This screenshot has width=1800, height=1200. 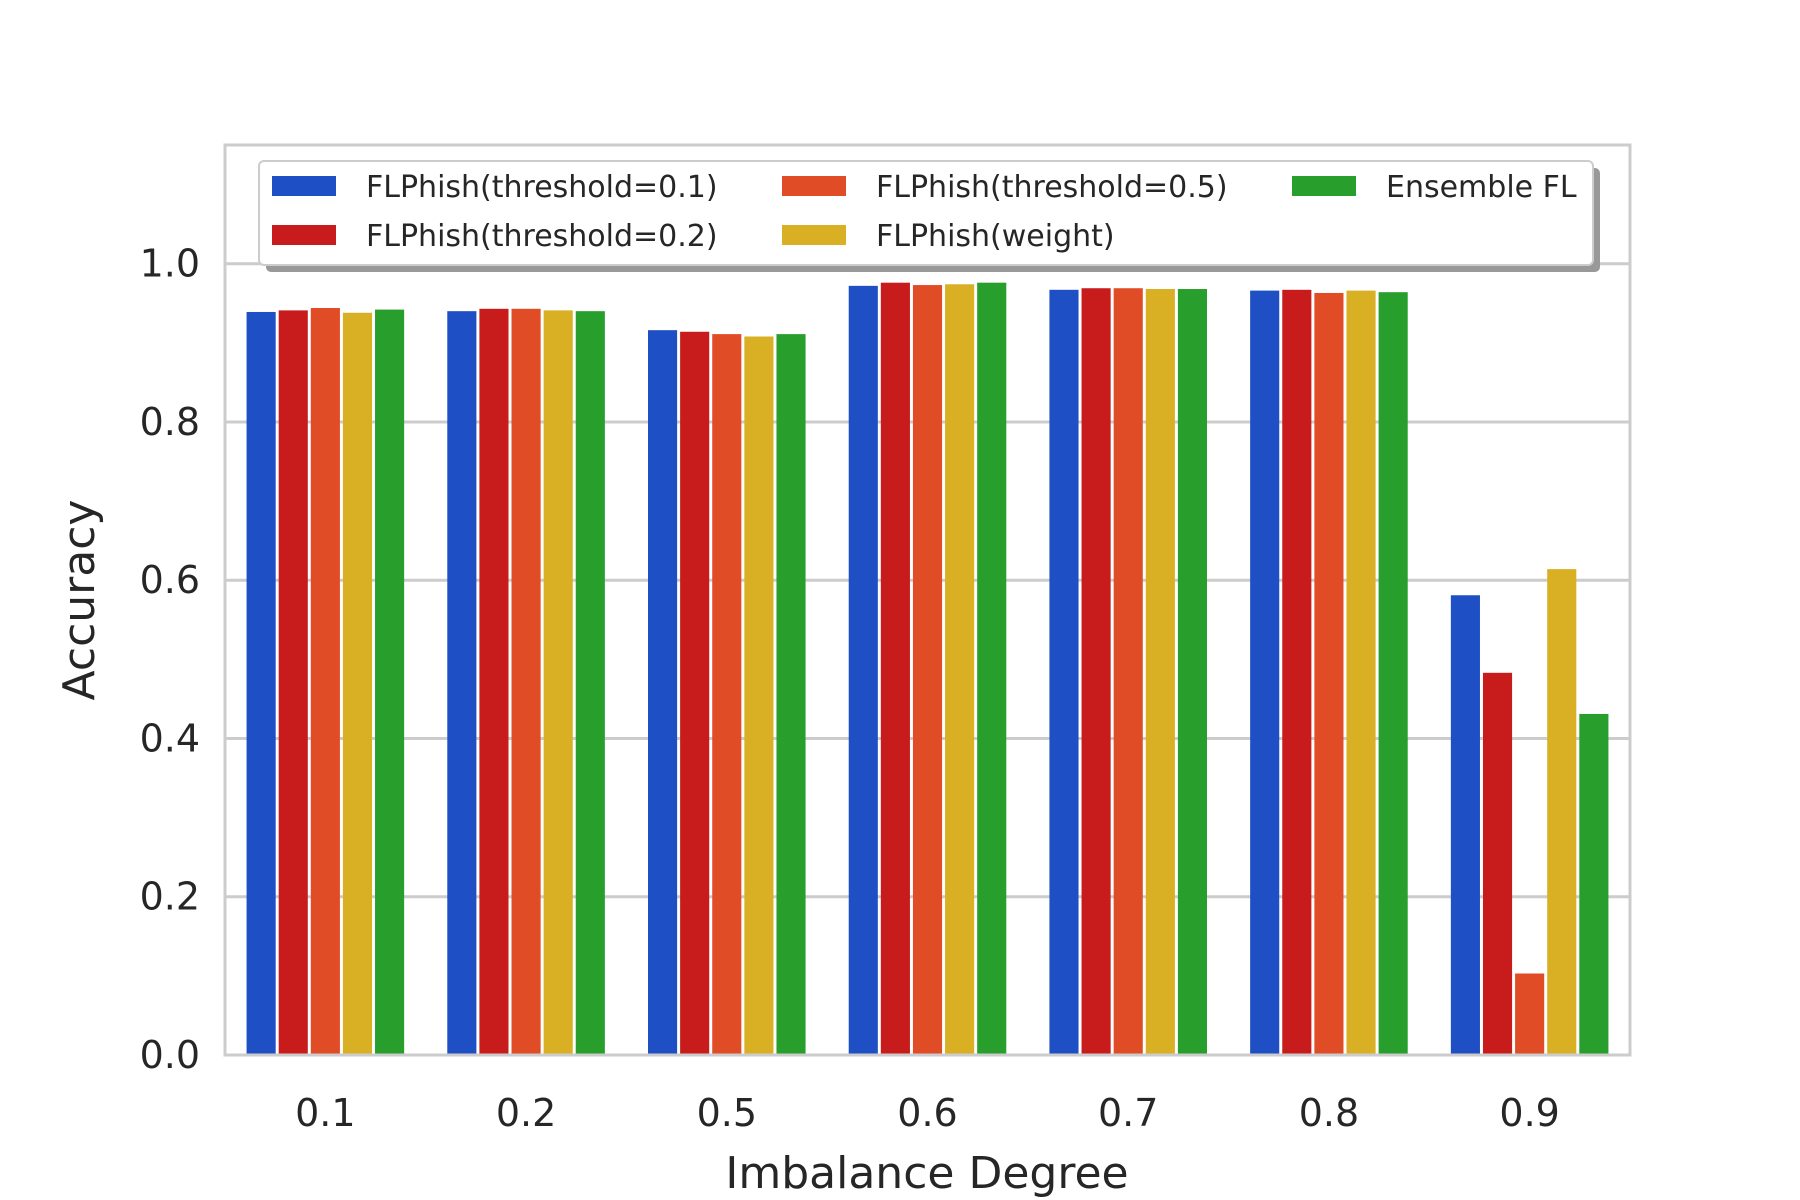 I want to click on y-axis-ticks: 0.0 0.2 0.4 0.6 0.8 1.0, so click(x=170, y=659).